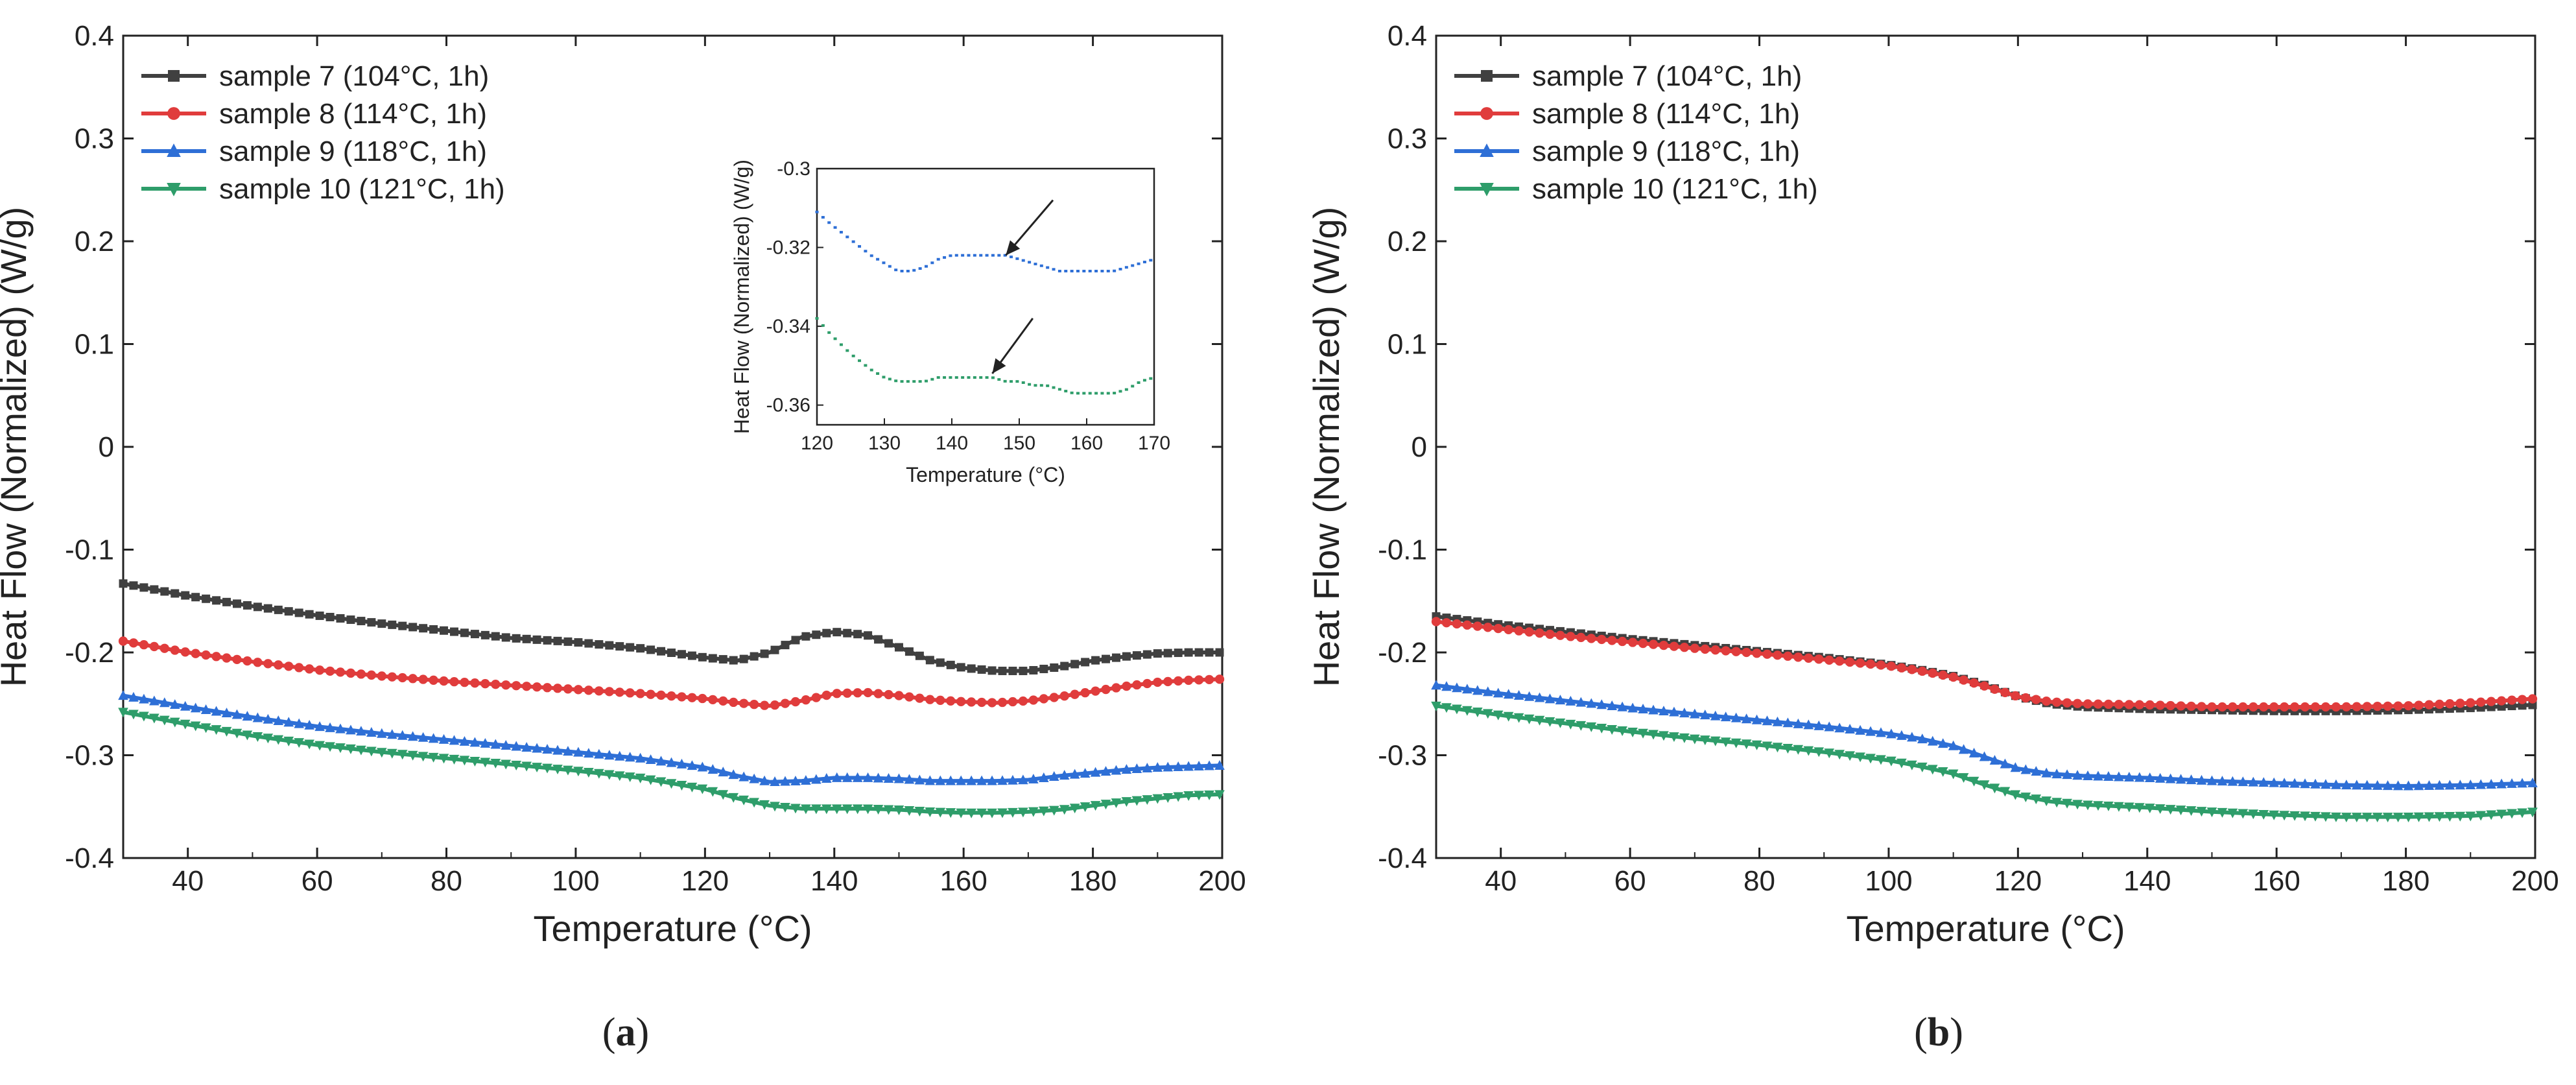 Image resolution: width=2576 pixels, height=1085 pixels. I want to click on inset-x-axis-title: Temperature (°C), so click(986, 474).